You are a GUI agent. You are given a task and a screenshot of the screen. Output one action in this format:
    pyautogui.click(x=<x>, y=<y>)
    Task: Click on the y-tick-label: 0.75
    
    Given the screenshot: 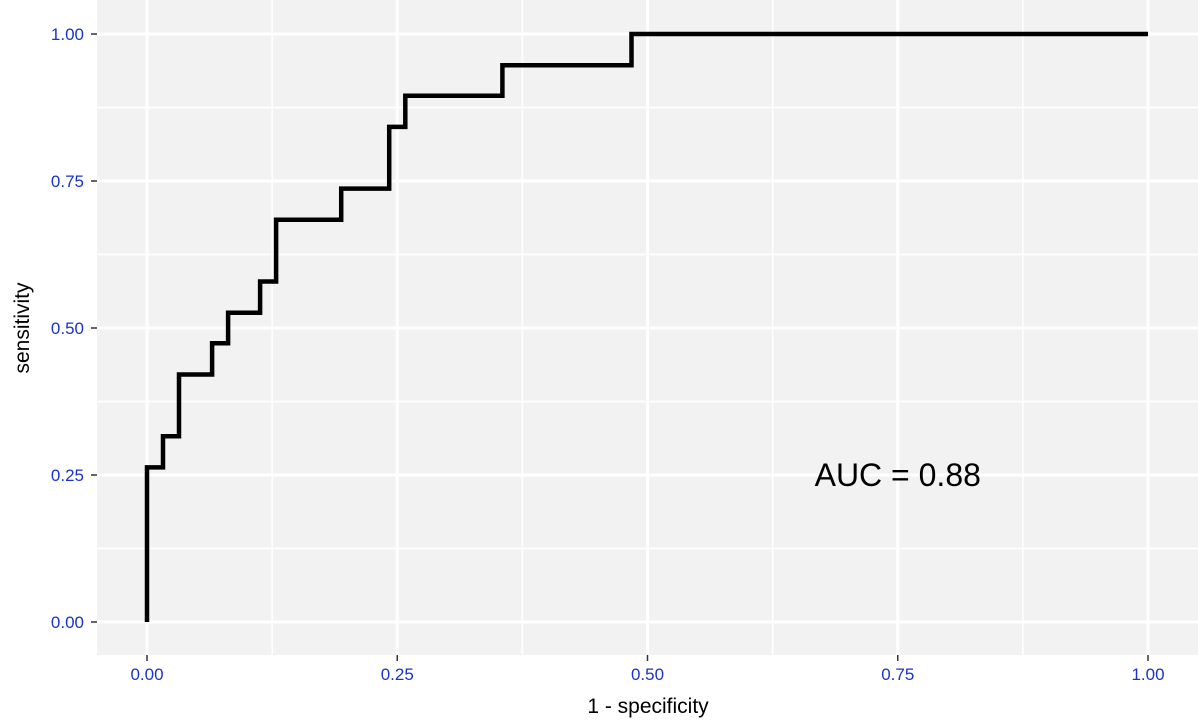 What is the action you would take?
    pyautogui.click(x=67, y=181)
    